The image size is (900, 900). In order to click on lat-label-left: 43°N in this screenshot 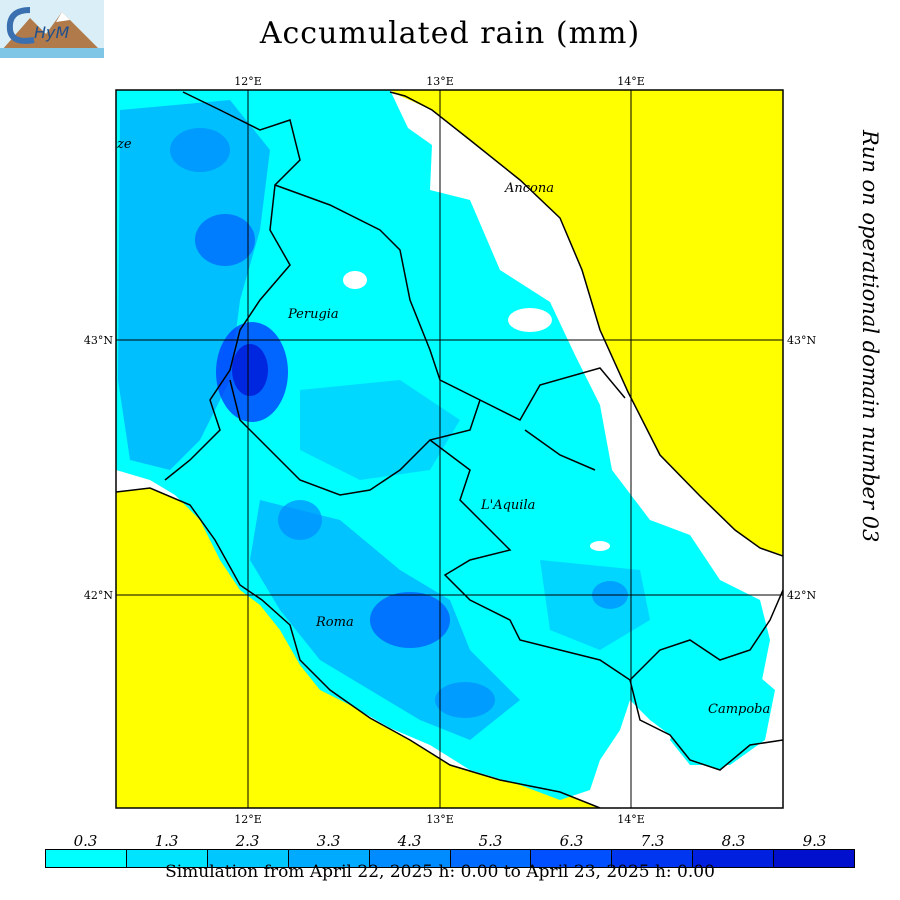, I will do `click(98, 340)`.